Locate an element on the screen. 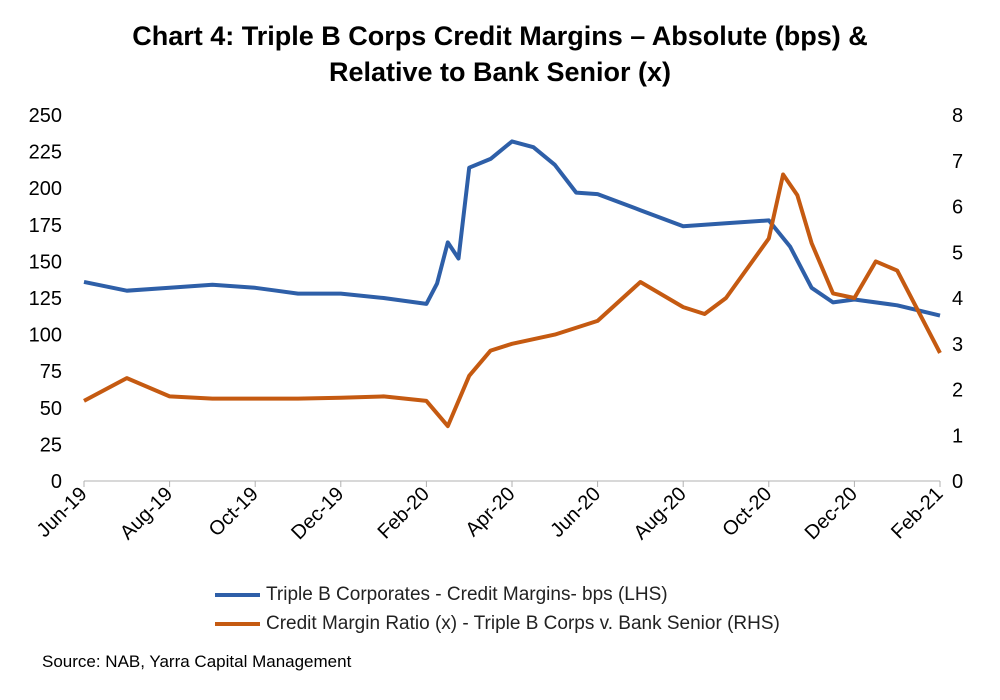 This screenshot has height=700, width=1000. y-left-tick-label: 250 is located at coordinates (45, 116).